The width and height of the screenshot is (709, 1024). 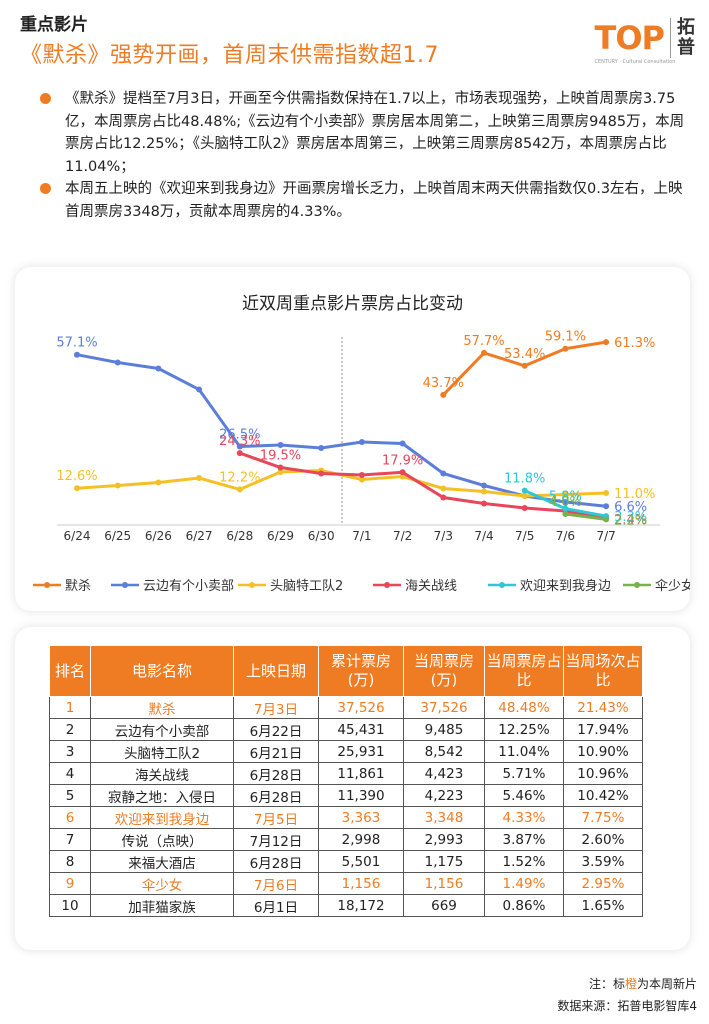 What do you see at coordinates (443, 383) in the screenshot?
I see `data-label: 43.7%` at bounding box center [443, 383].